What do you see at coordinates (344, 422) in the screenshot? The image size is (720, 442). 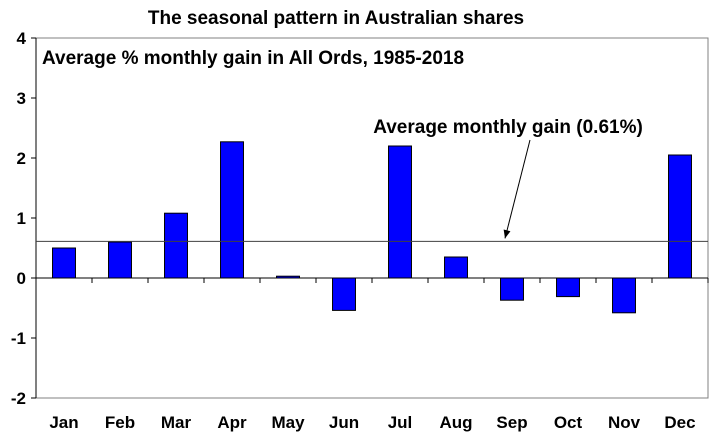 I see `x-tick-label: Jun` at bounding box center [344, 422].